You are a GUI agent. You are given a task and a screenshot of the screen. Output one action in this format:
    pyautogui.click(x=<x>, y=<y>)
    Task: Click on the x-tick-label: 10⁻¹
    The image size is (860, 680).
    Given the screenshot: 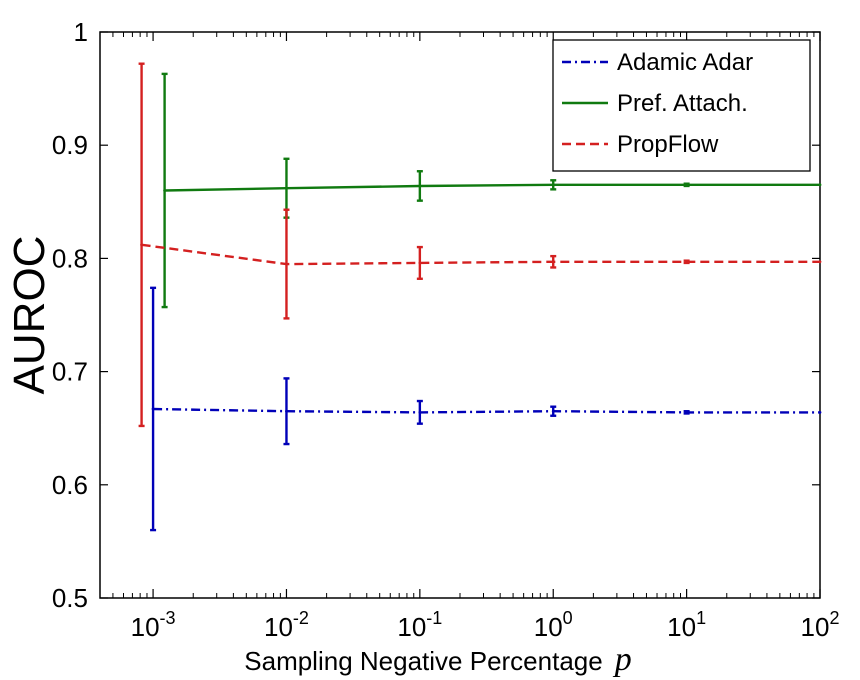 What is the action you would take?
    pyautogui.click(x=419, y=625)
    